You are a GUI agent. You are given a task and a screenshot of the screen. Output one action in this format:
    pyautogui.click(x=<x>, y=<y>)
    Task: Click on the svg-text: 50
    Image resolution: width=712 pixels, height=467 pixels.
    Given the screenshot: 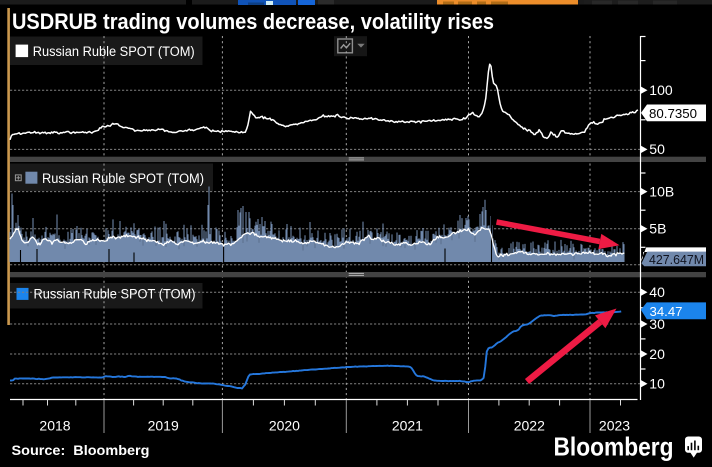 What is the action you would take?
    pyautogui.click(x=657, y=149)
    